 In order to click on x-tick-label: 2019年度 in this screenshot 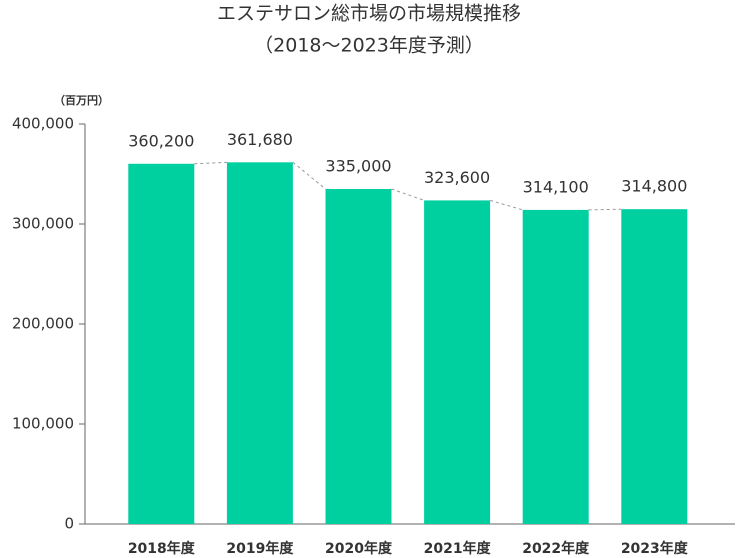, I will do `click(260, 548)`.